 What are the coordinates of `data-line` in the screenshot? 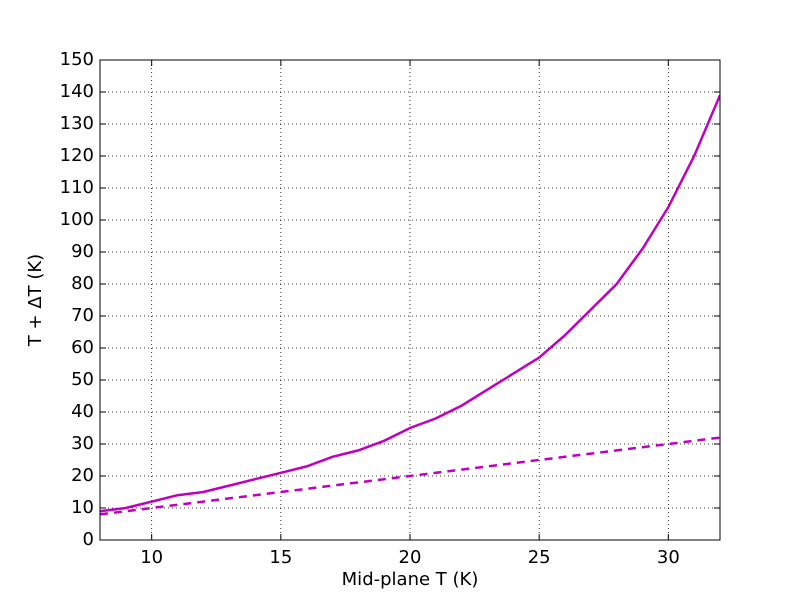 It's located at (410, 476).